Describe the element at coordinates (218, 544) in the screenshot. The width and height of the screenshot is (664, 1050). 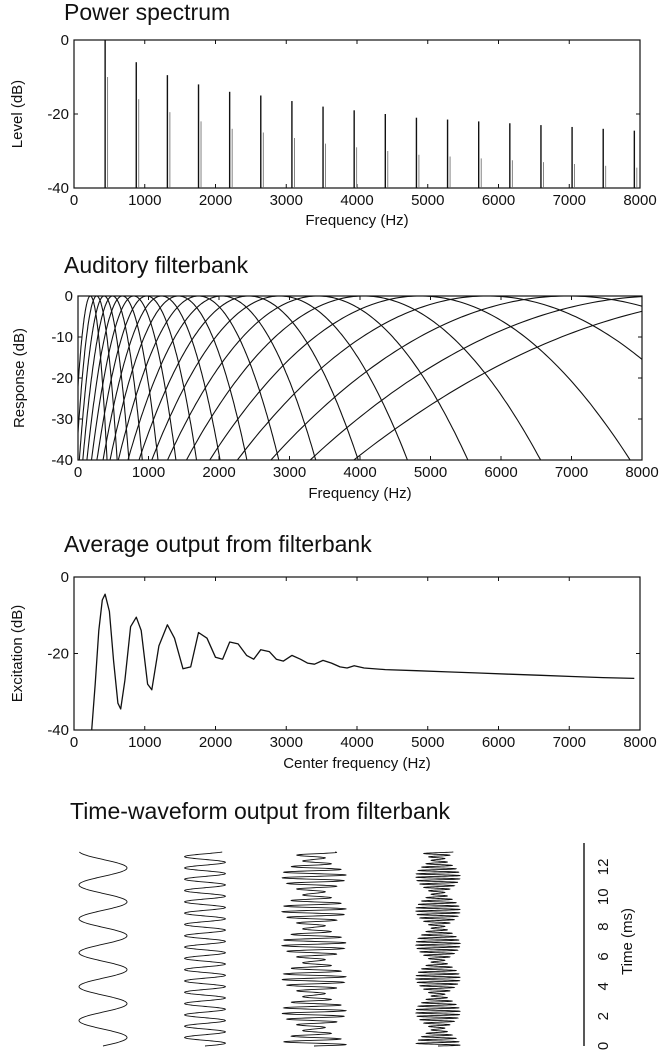
I see `panel-title-average-output: Average output from filterbank` at that location.